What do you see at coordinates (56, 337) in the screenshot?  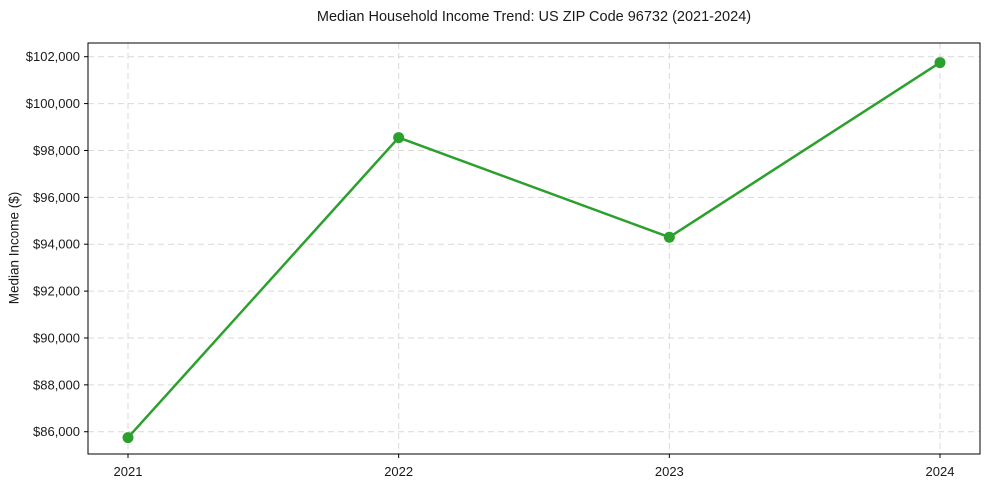 I see `y-tick-label: $90,000` at bounding box center [56, 337].